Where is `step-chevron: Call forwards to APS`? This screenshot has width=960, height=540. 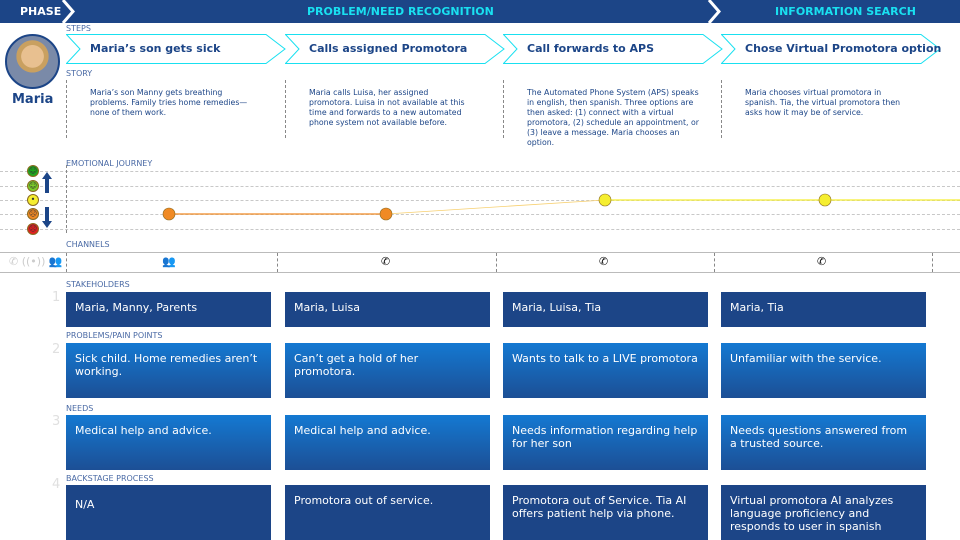
step-chevron: Call forwards to APS is located at coordinates (613, 49).